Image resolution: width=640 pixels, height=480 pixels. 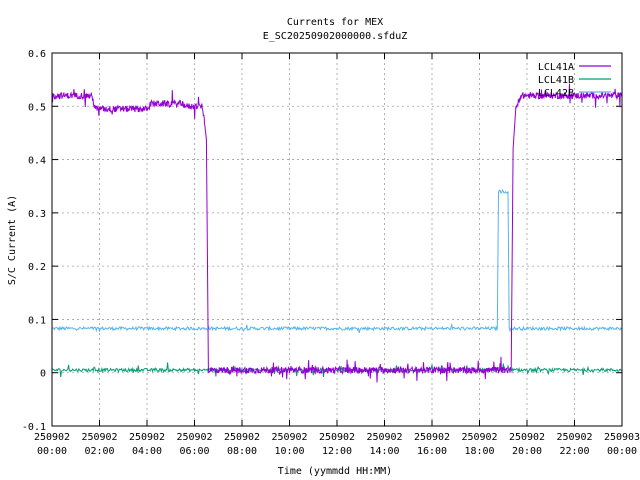 What do you see at coordinates (556, 67) in the screenshot?
I see `legend-label: LCL41A` at bounding box center [556, 67].